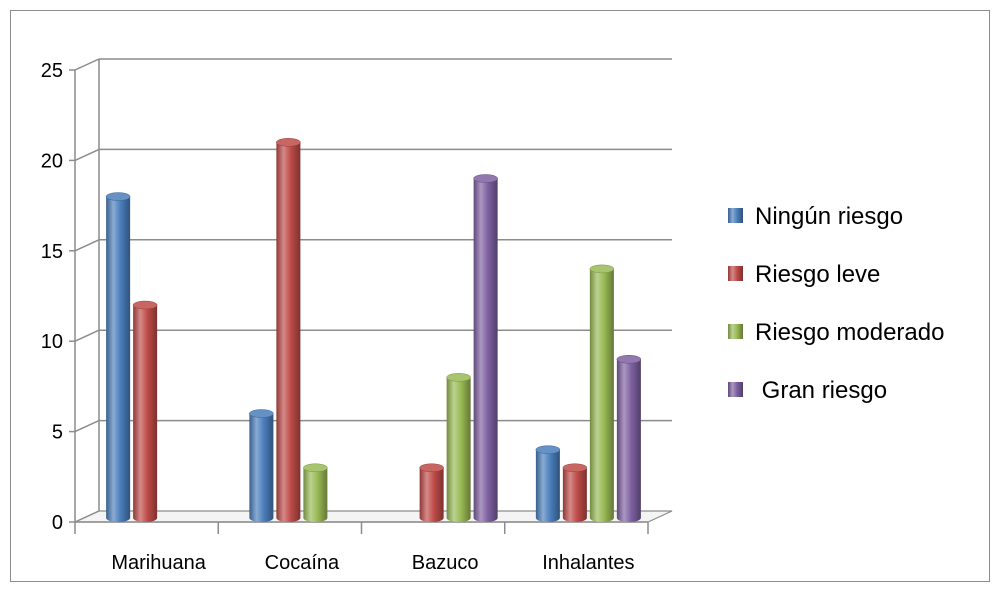  I want to click on legend-item: Riesgo moderado, so click(836, 332).